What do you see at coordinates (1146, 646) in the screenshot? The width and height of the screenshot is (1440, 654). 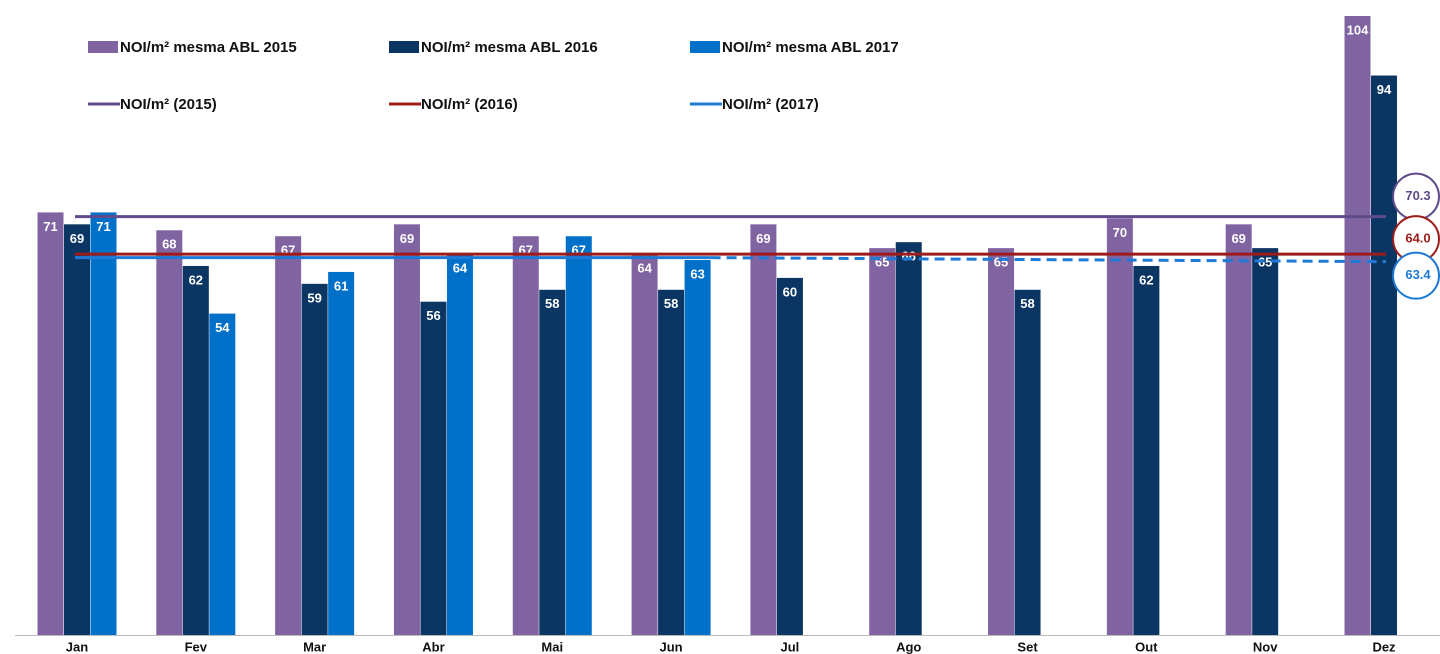 I see `x-tick-label: Out` at bounding box center [1146, 646].